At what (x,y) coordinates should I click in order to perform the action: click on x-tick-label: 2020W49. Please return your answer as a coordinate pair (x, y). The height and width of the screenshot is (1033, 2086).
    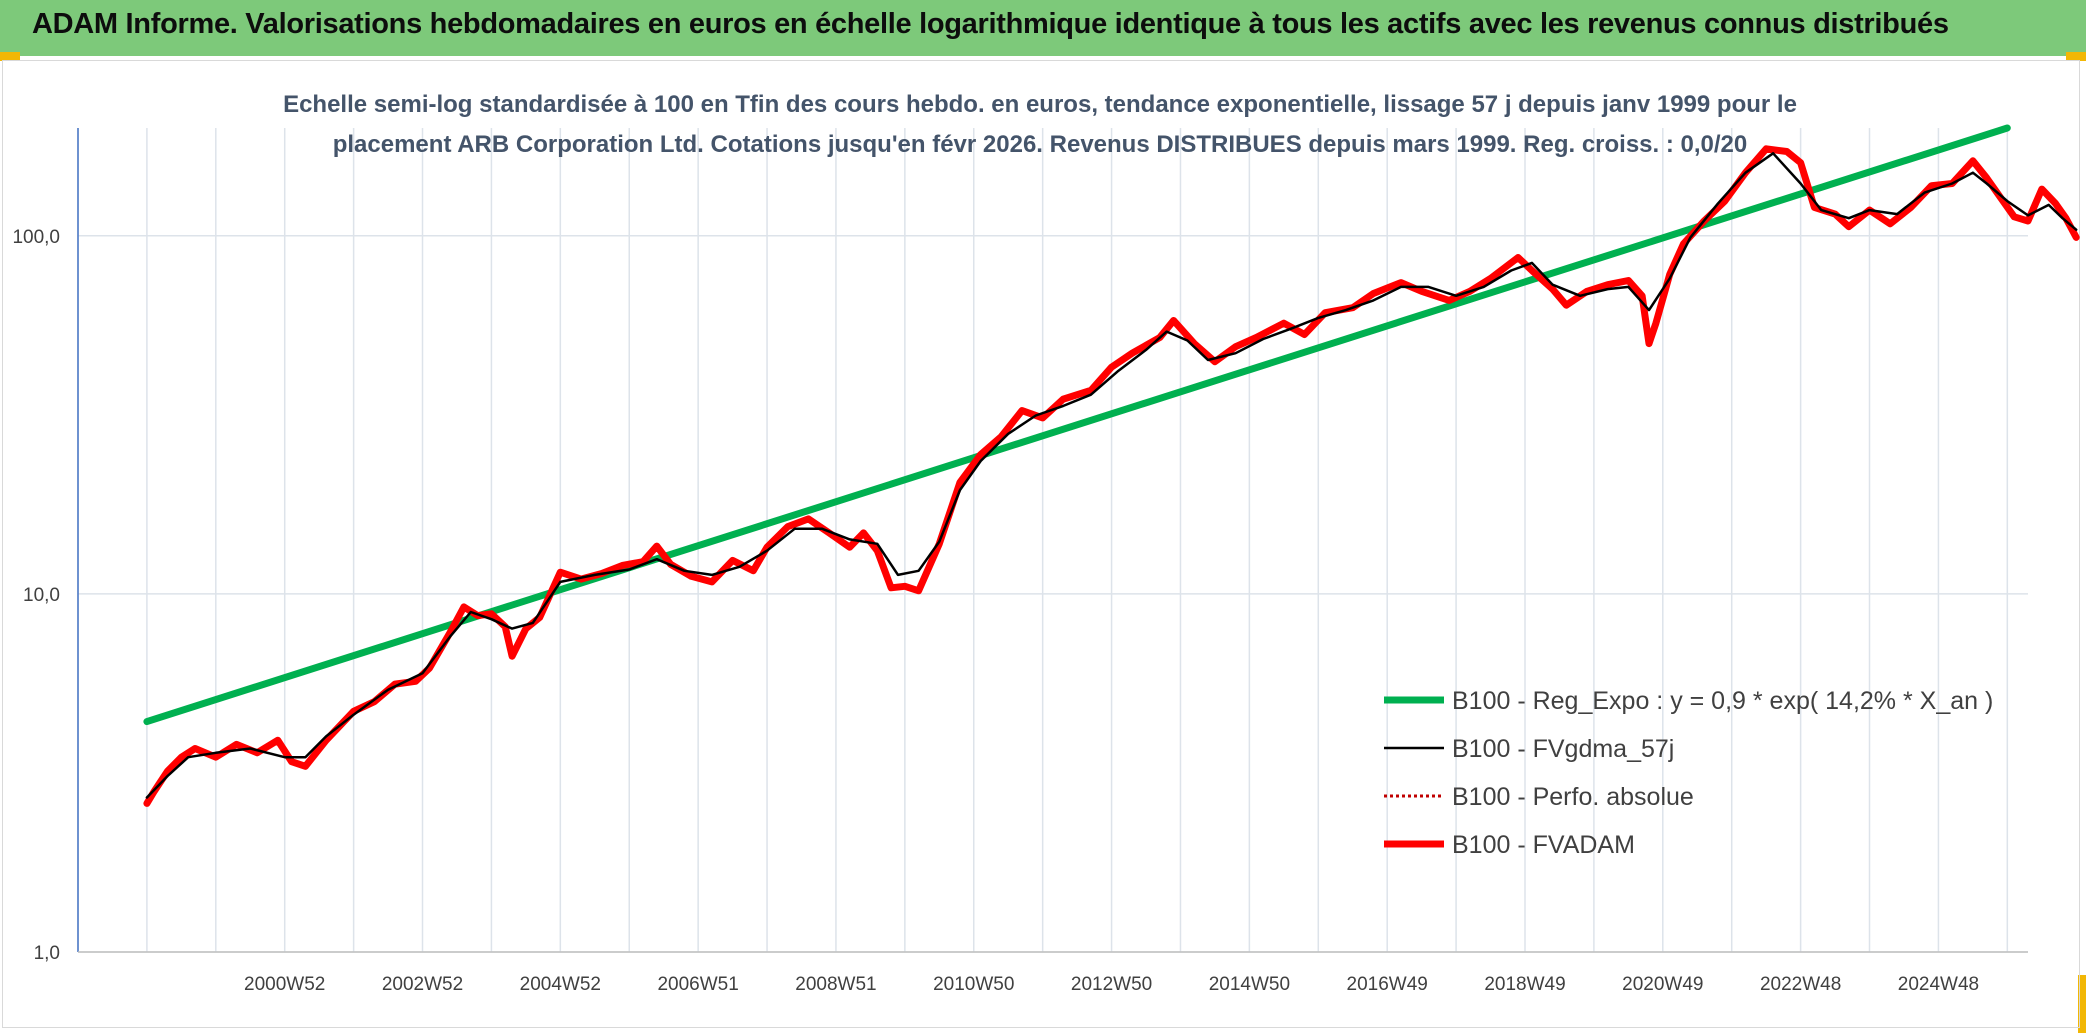
    Looking at the image, I should click on (1662, 984).